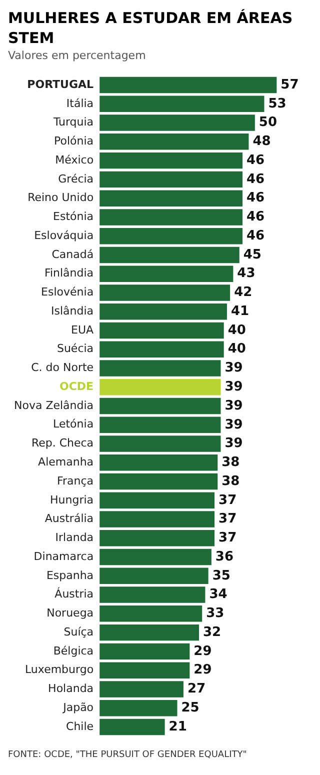 This screenshot has height=775, width=320. What do you see at coordinates (54, 405) in the screenshot?
I see `y-tick-label: Nova Zelândia` at bounding box center [54, 405].